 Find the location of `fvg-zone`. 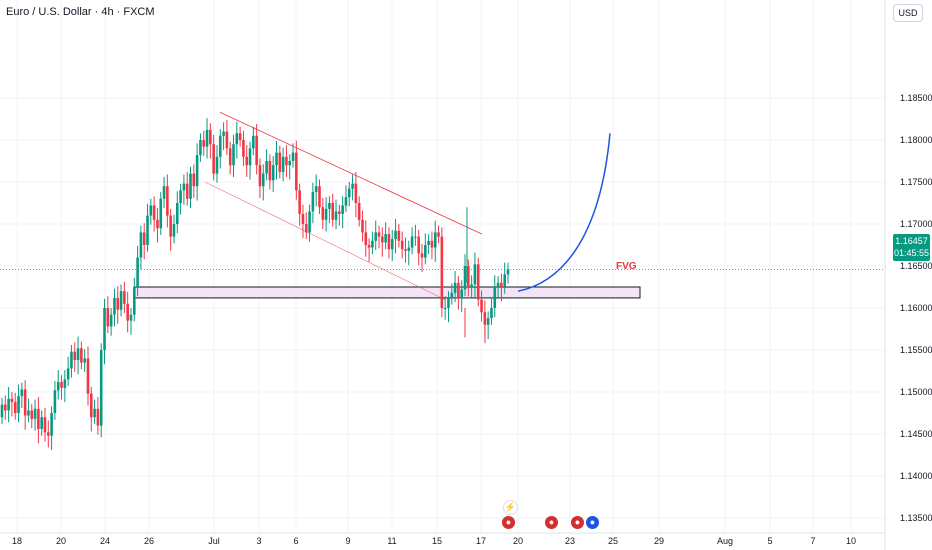

fvg-zone is located at coordinates (387, 292).